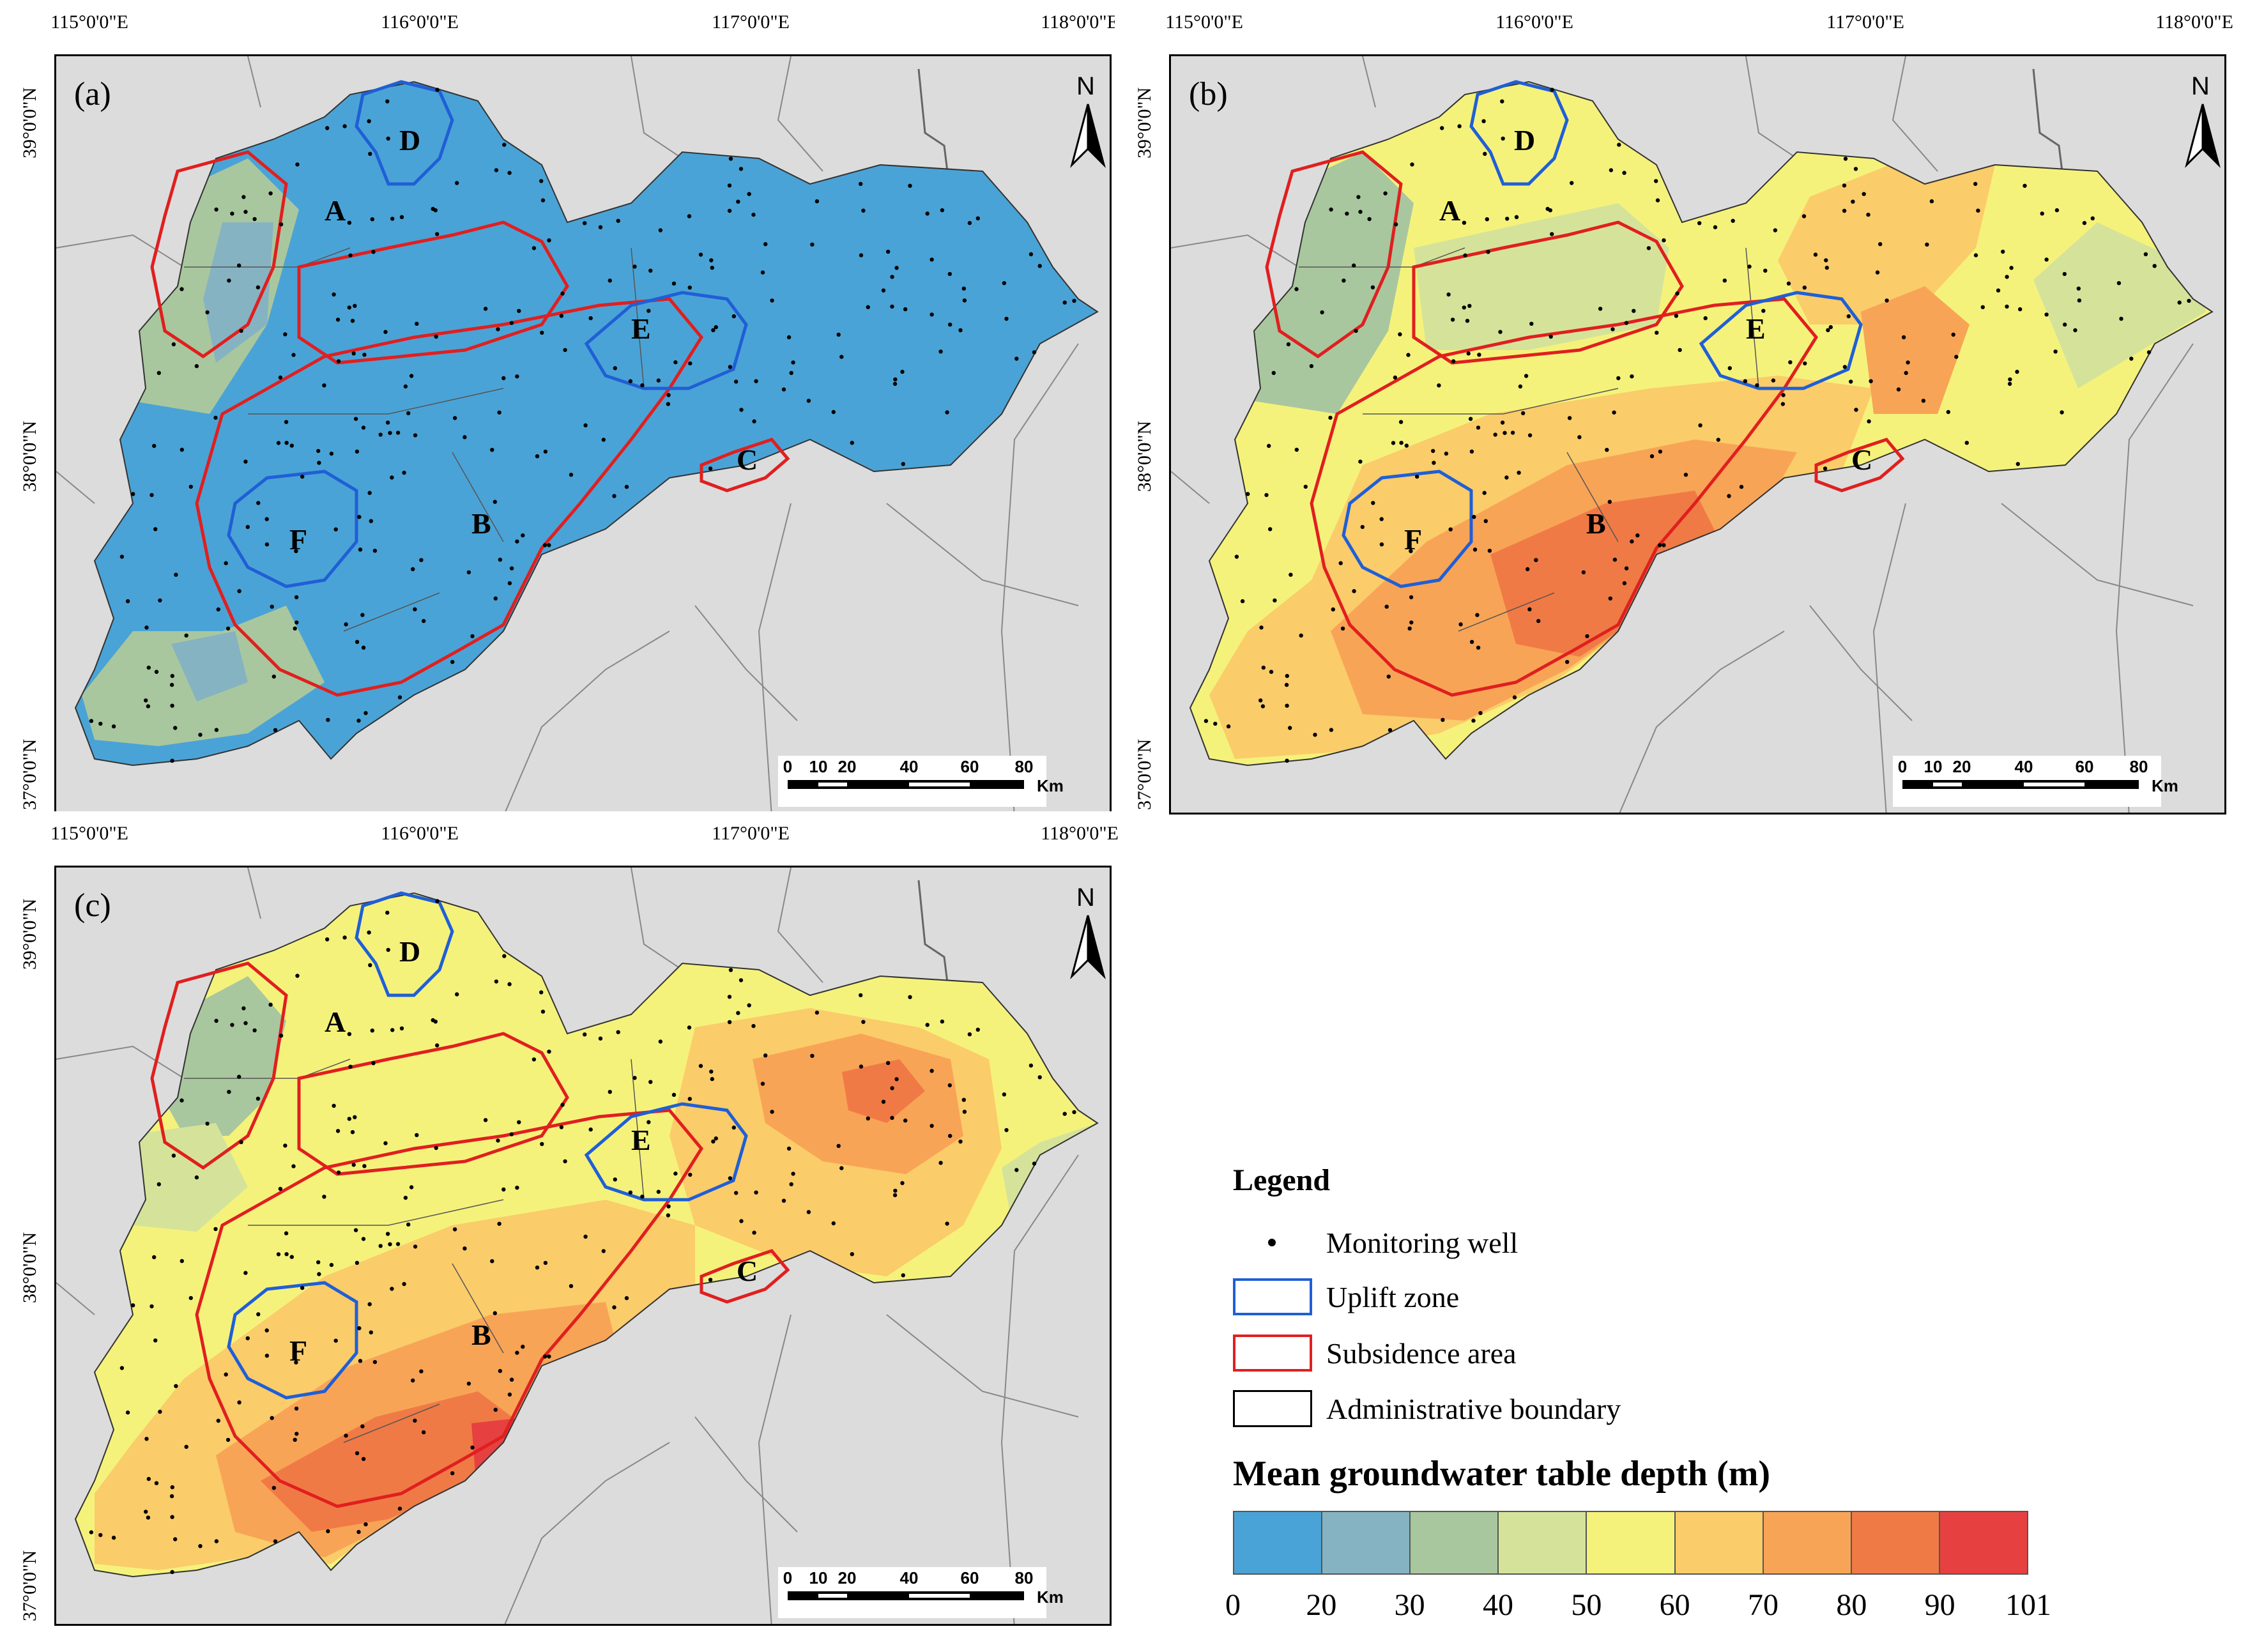 This screenshot has height=1652, width=2241. Describe the element at coordinates (1050, 1597) in the screenshot. I see `scale-unit: Km` at that location.